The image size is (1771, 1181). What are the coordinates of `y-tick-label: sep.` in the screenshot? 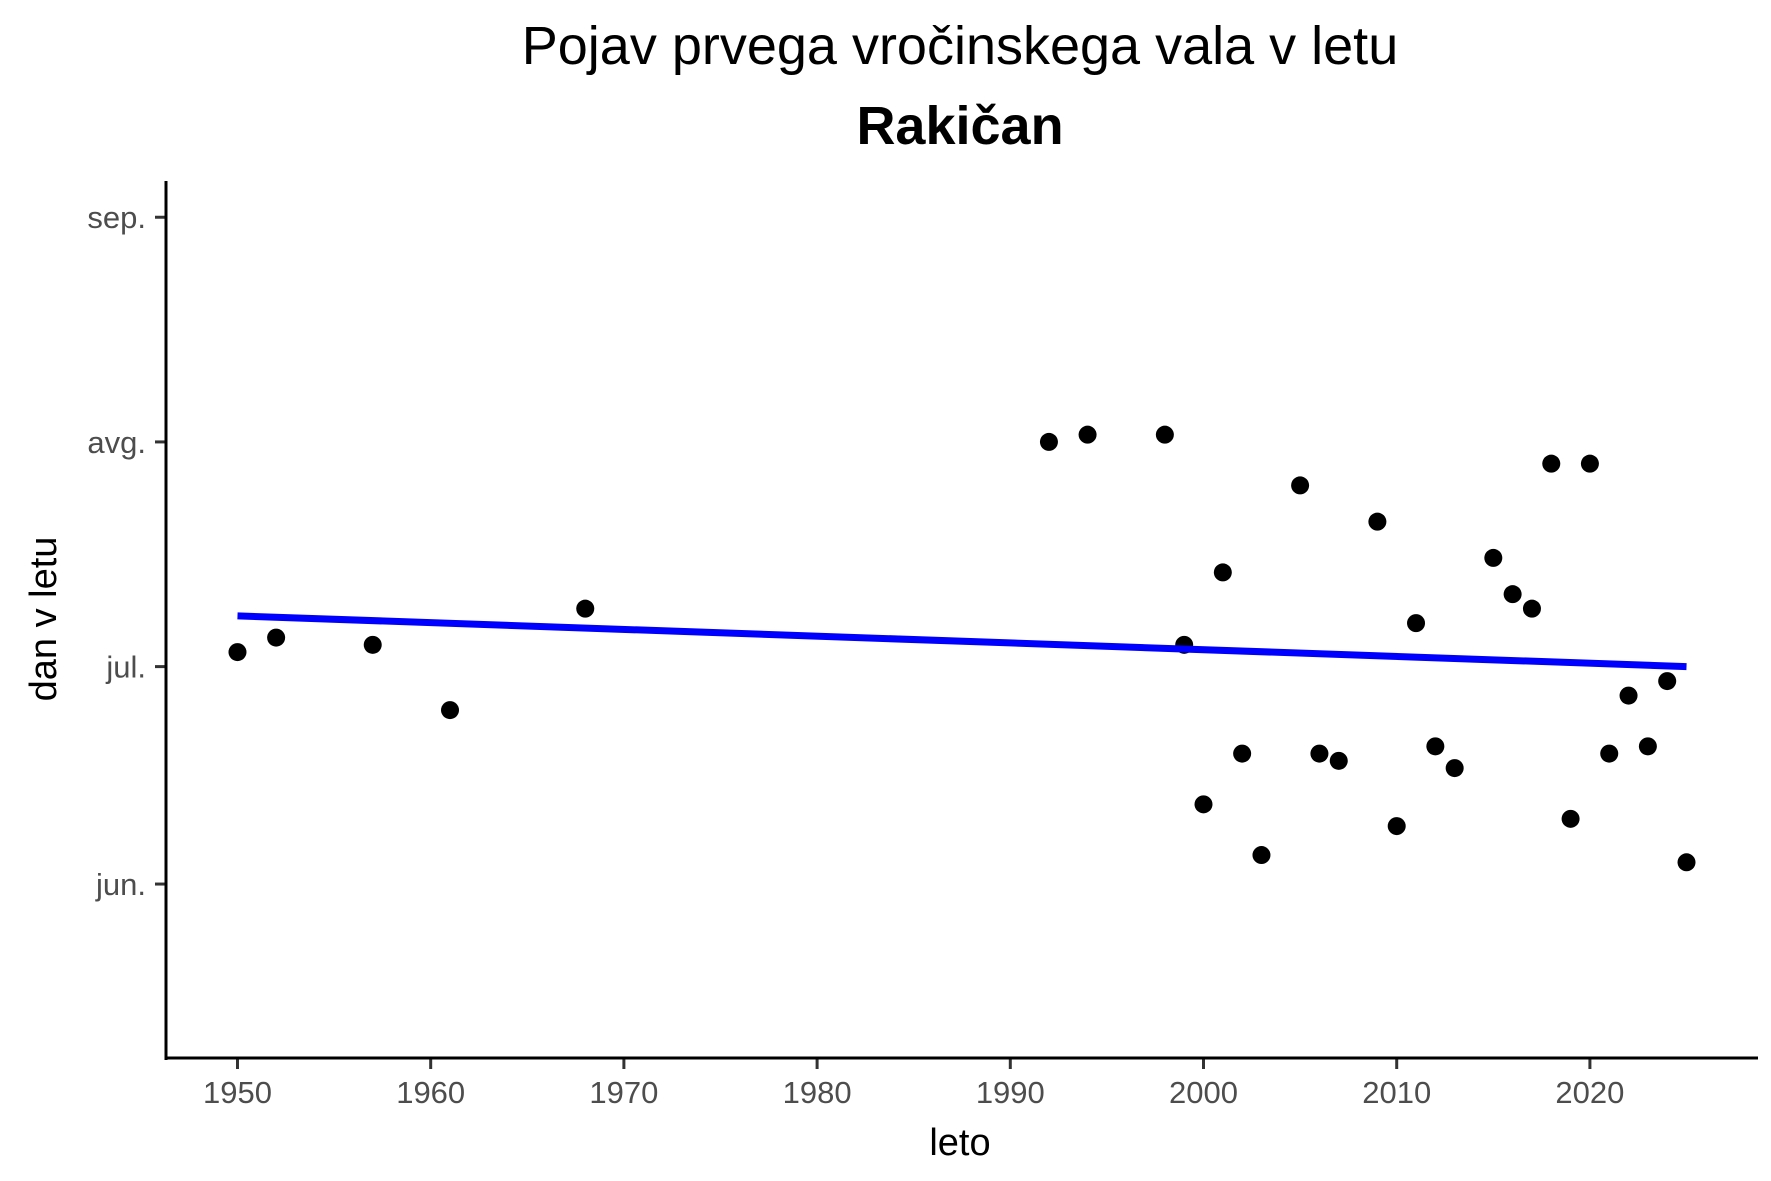 It's located at (116, 217).